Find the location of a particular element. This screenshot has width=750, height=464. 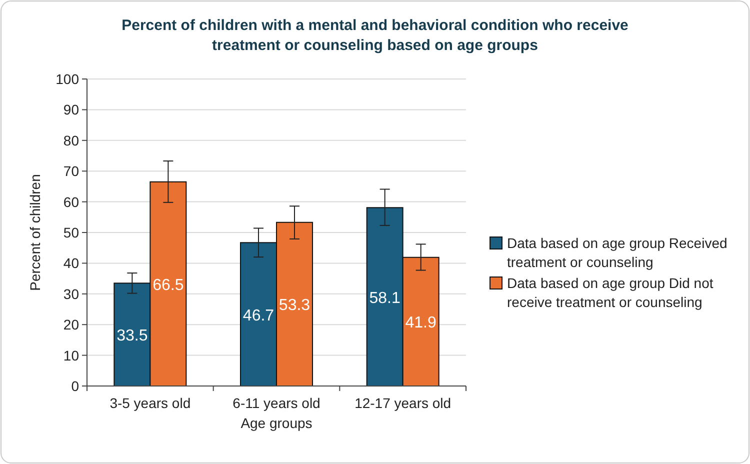

y-tick-label: 100 is located at coordinates (68, 79).